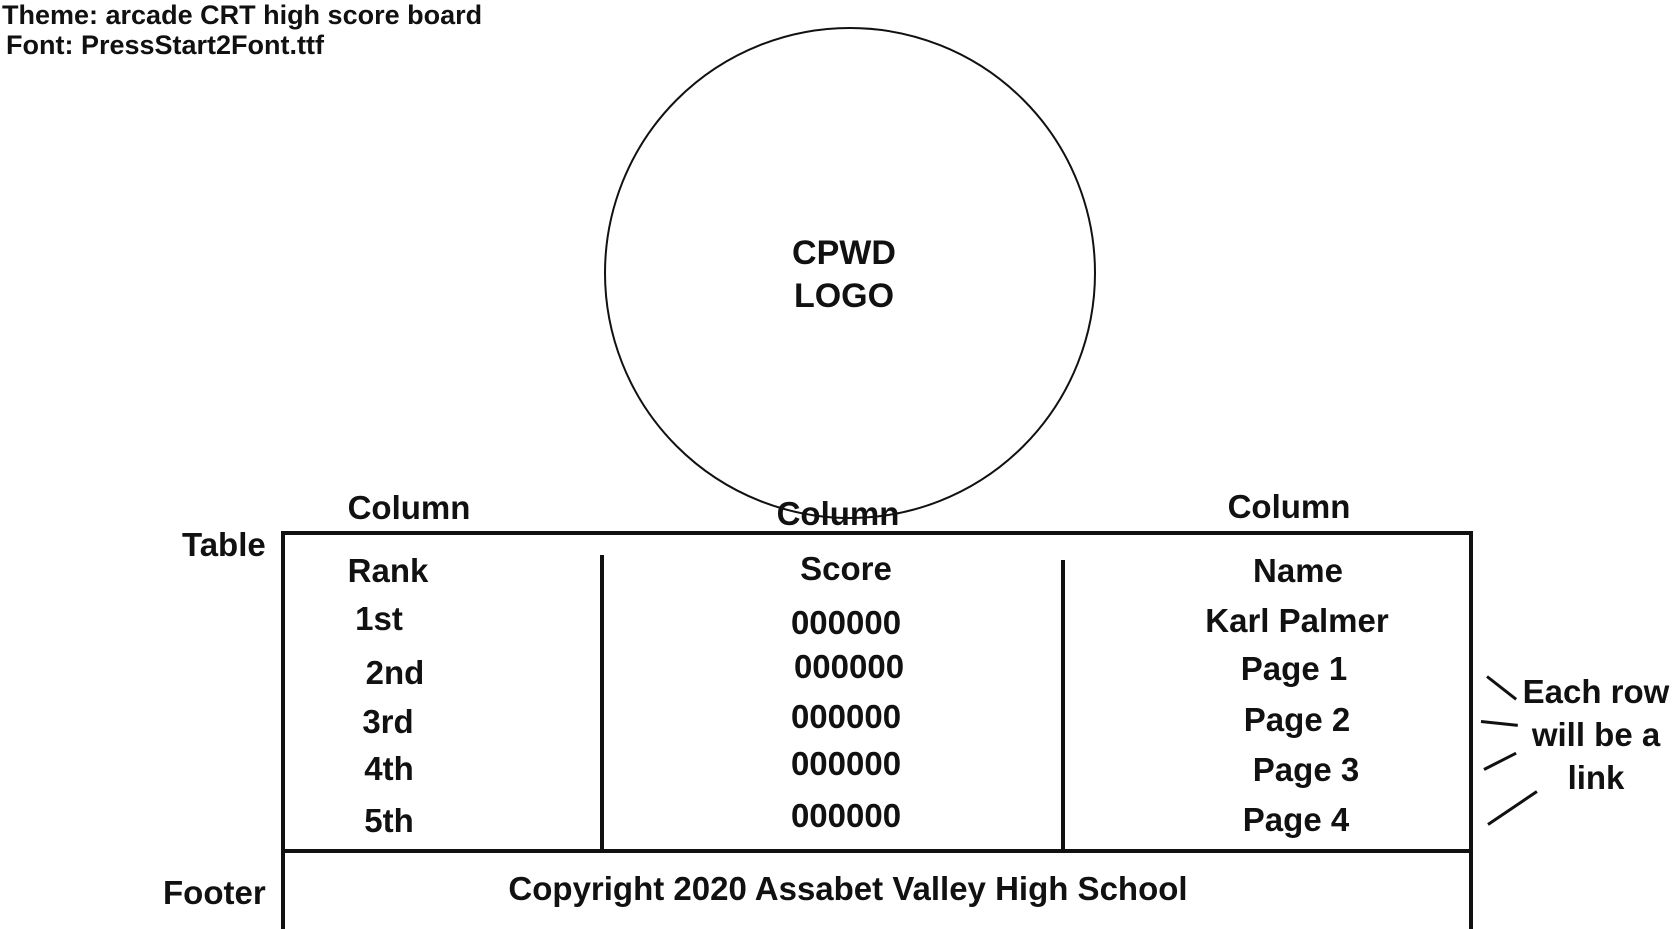  Describe the element at coordinates (844, 253) in the screenshot. I see `logo-label-line1: CPWD` at that location.